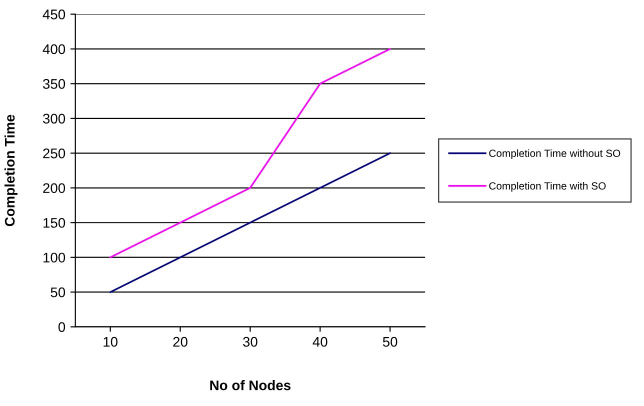 This screenshot has height=406, width=644. What do you see at coordinates (55, 223) in the screenshot?
I see `y-tick-label: 150` at bounding box center [55, 223].